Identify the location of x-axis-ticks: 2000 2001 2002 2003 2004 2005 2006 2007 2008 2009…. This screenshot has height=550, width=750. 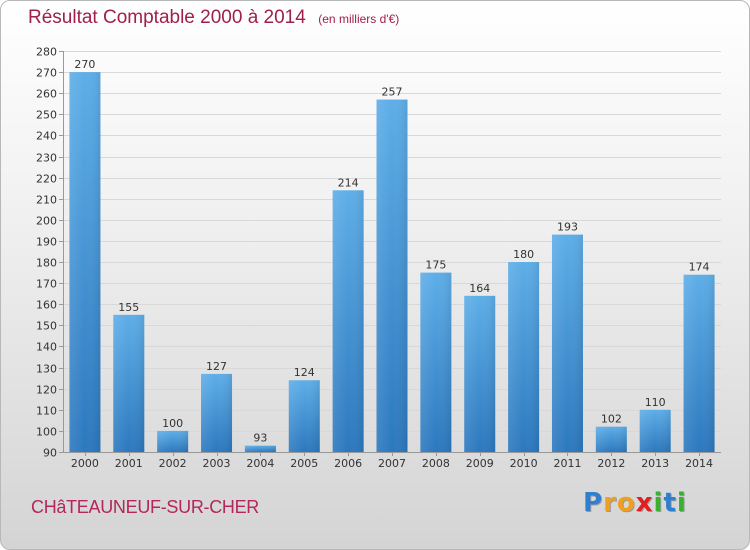
(392, 461).